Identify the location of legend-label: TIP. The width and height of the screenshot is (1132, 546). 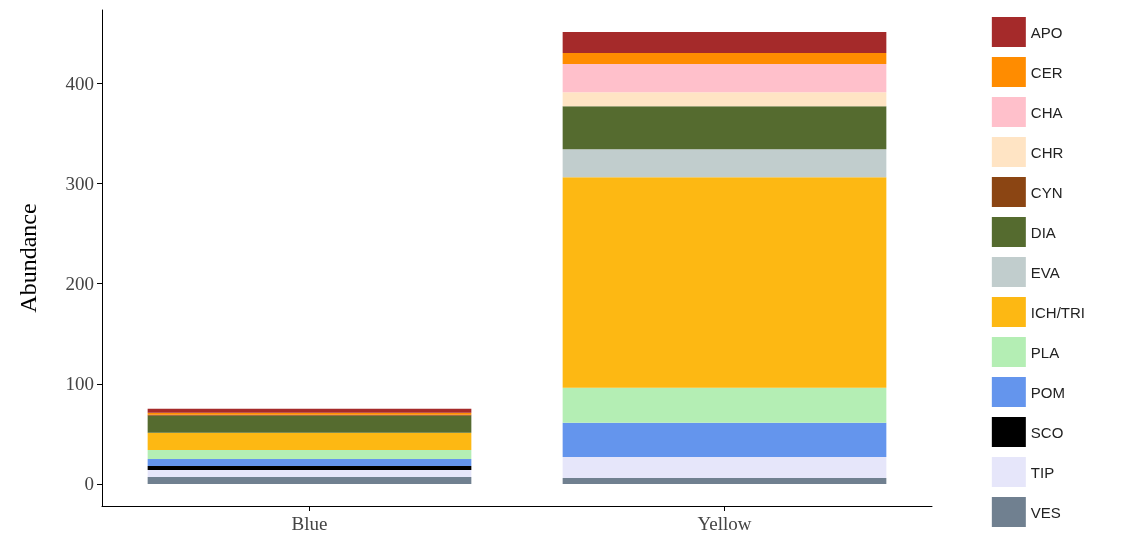
(1042, 472).